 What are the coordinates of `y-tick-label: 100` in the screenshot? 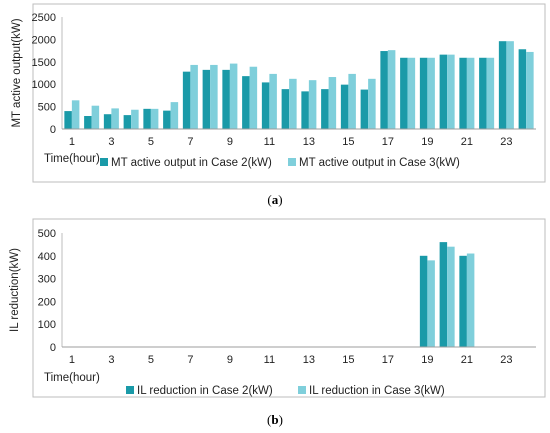 It's located at (47, 325).